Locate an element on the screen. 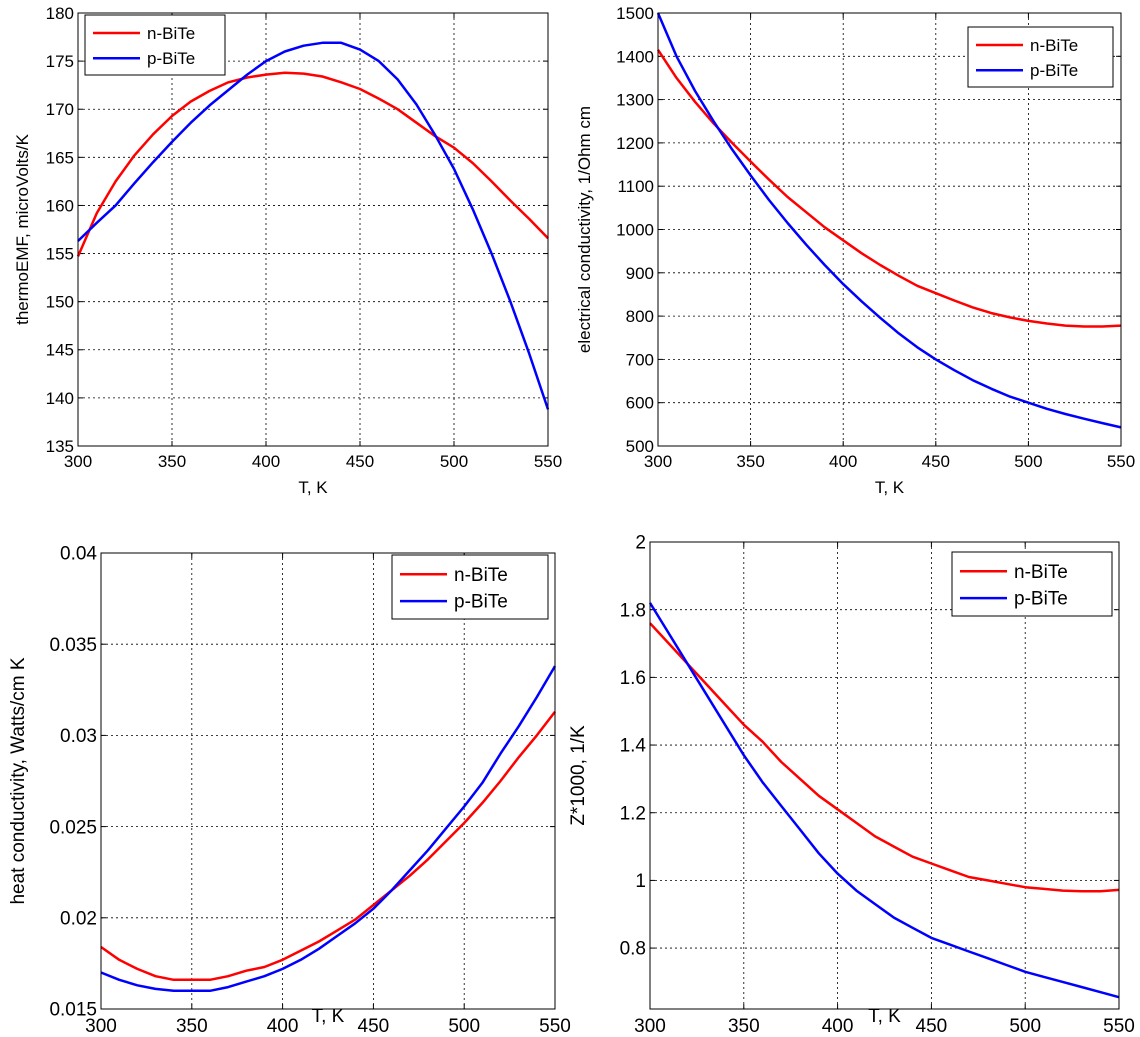 The width and height of the screenshot is (1140, 1037). y-tick-label: 1300 is located at coordinates (635, 100).